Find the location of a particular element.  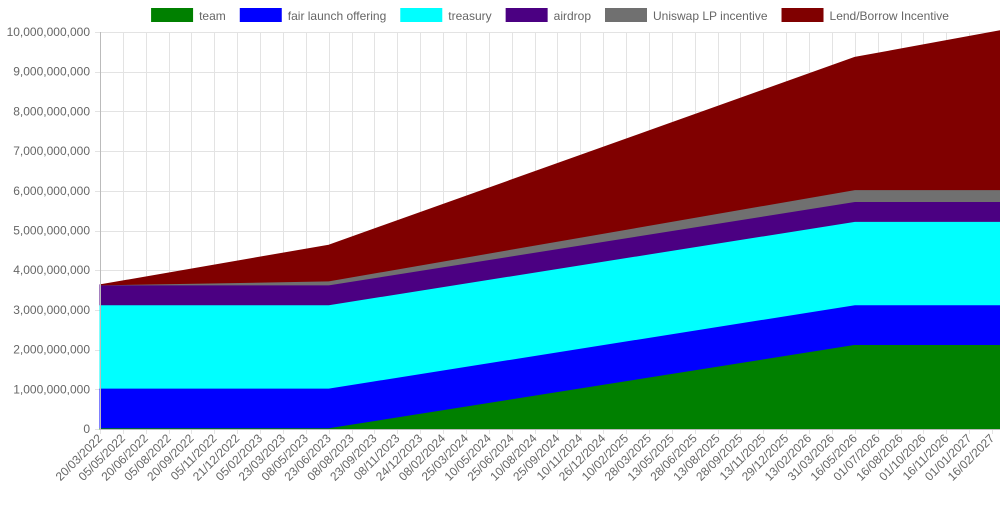

y-tick-label: 1,000,000,000 is located at coordinates (51, 389).